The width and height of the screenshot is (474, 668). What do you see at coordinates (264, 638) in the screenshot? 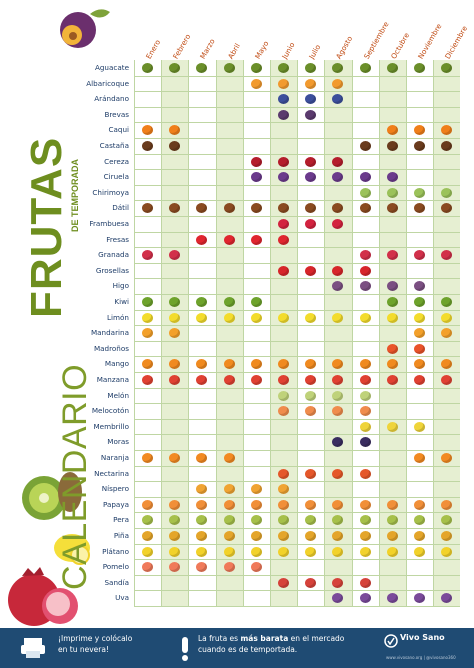
I see `footer-tip-bold: más barata` at bounding box center [264, 638].